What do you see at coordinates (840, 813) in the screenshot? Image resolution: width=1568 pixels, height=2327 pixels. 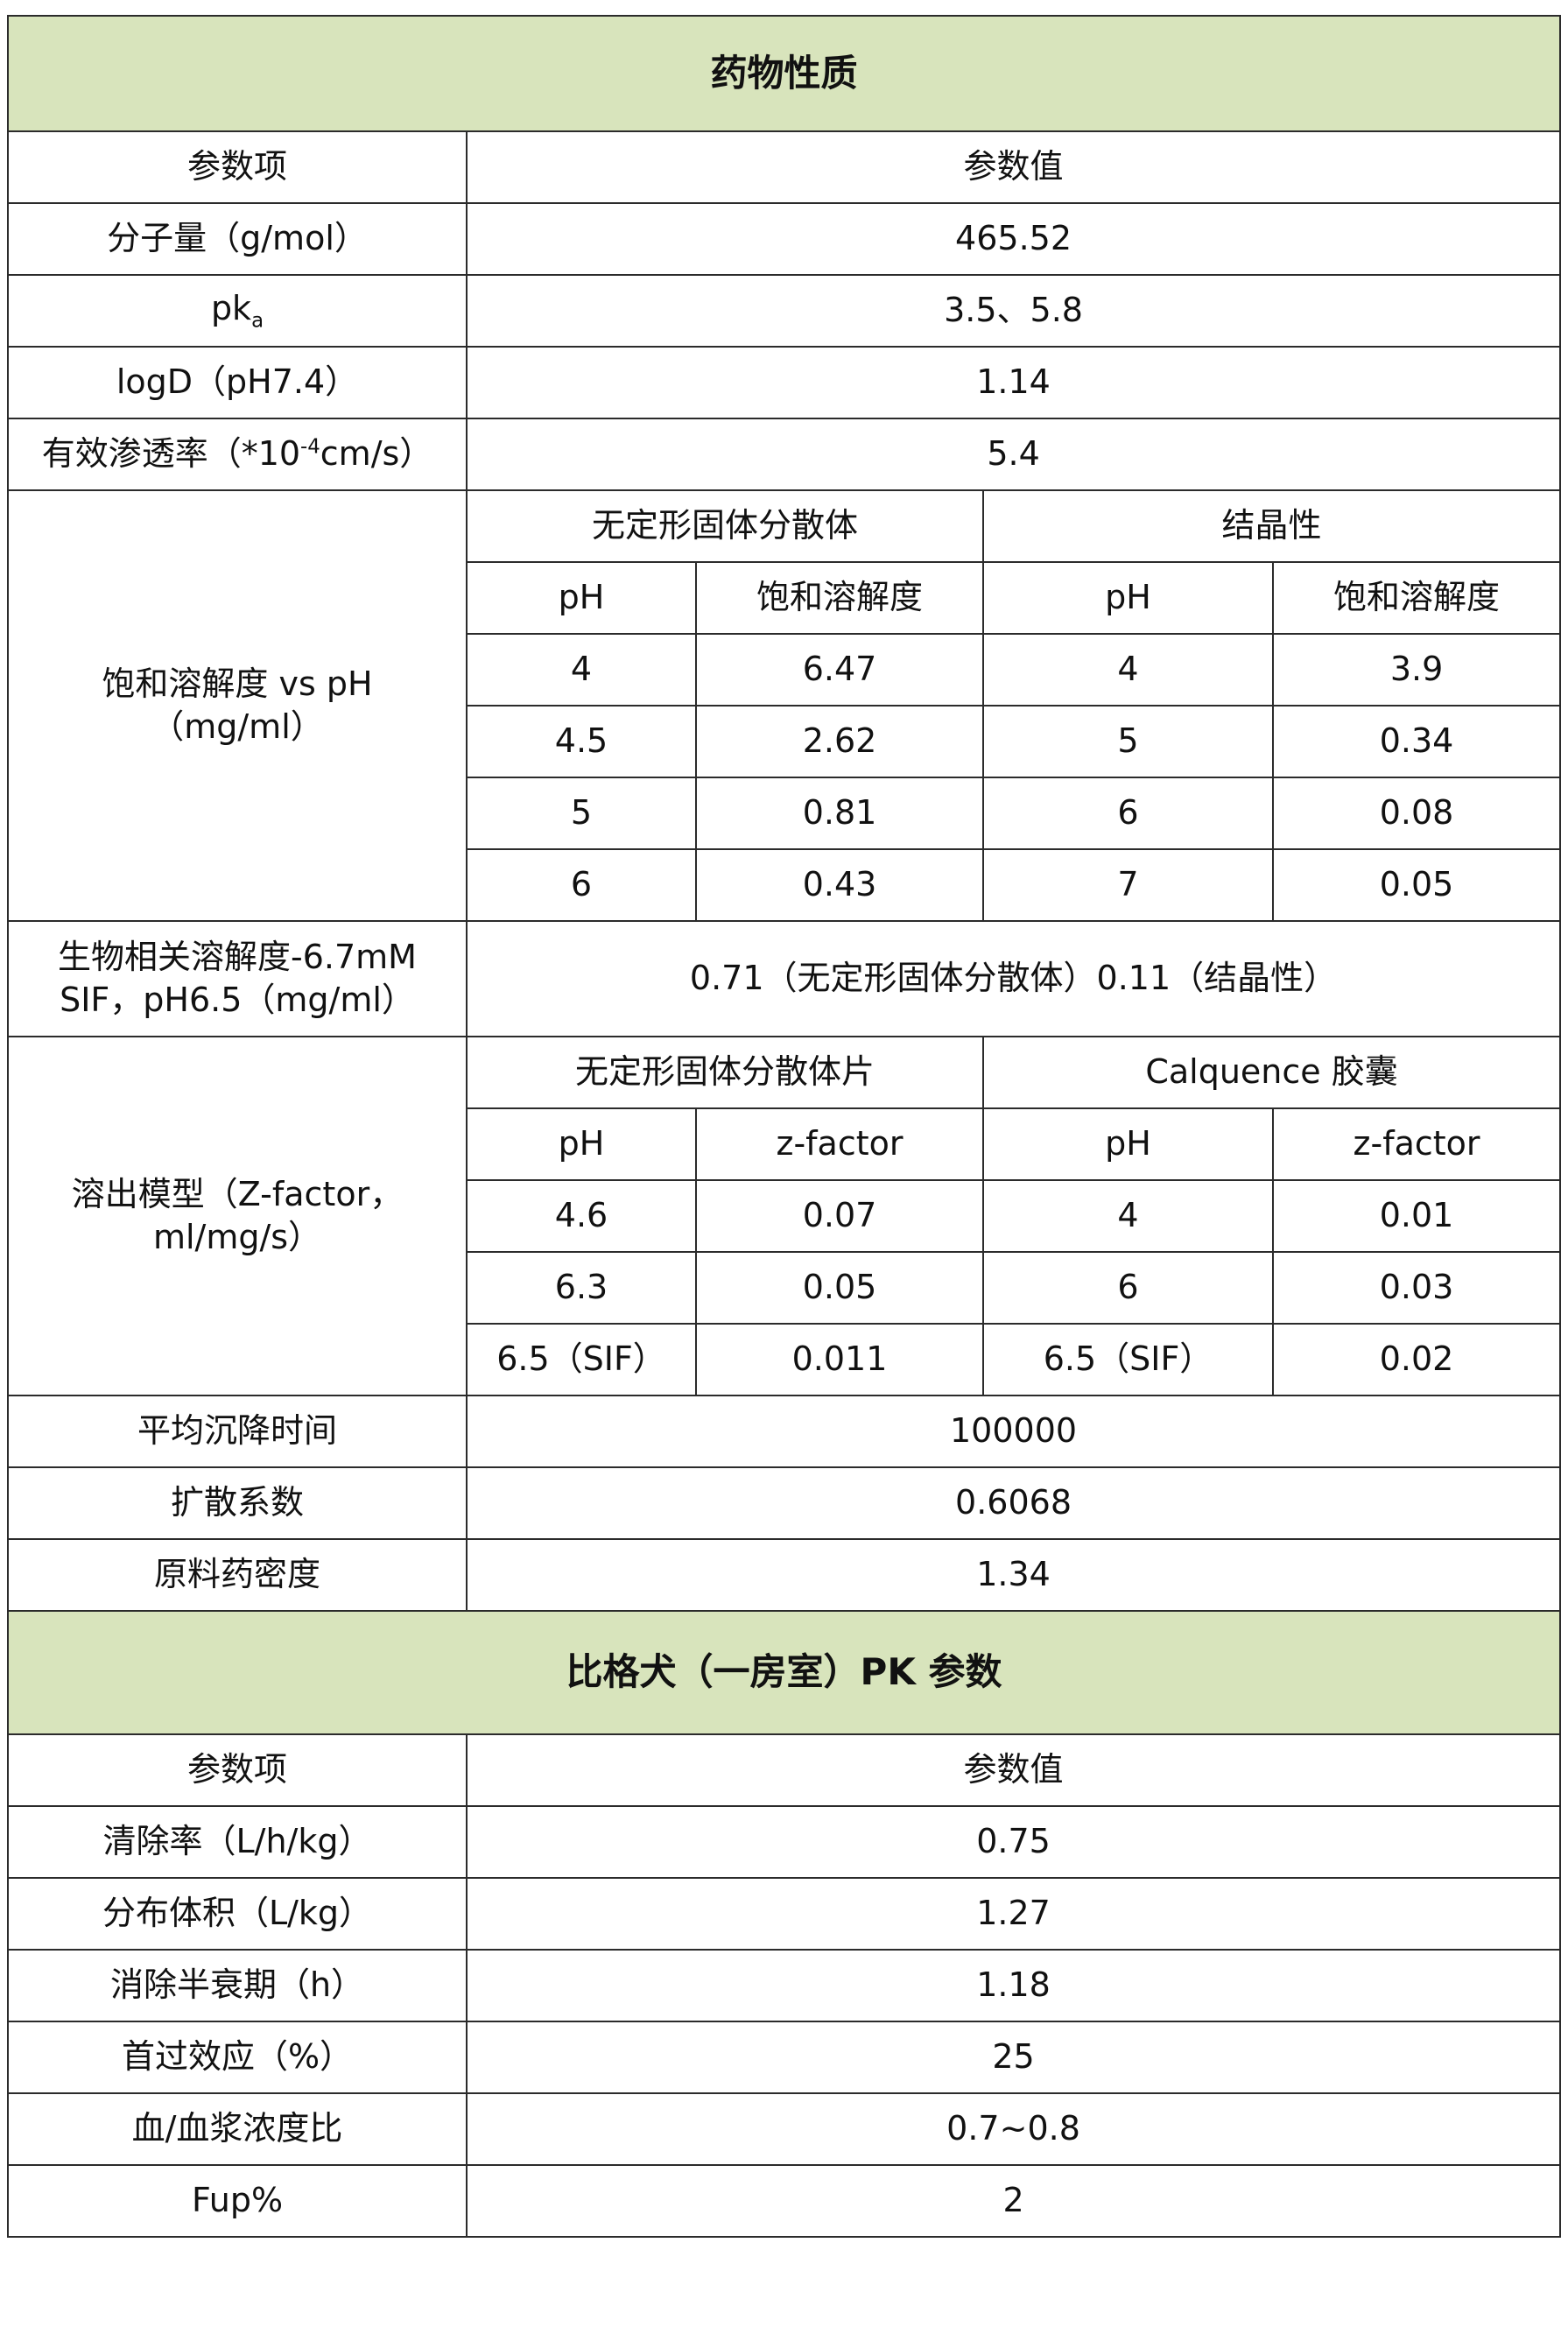 I see `cell: 0.81` at bounding box center [840, 813].